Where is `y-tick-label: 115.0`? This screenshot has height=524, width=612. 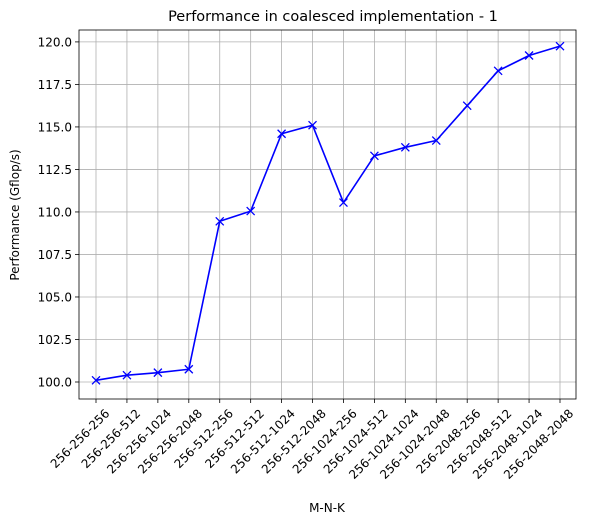
y-tick-label: 115.0 is located at coordinates (55, 127).